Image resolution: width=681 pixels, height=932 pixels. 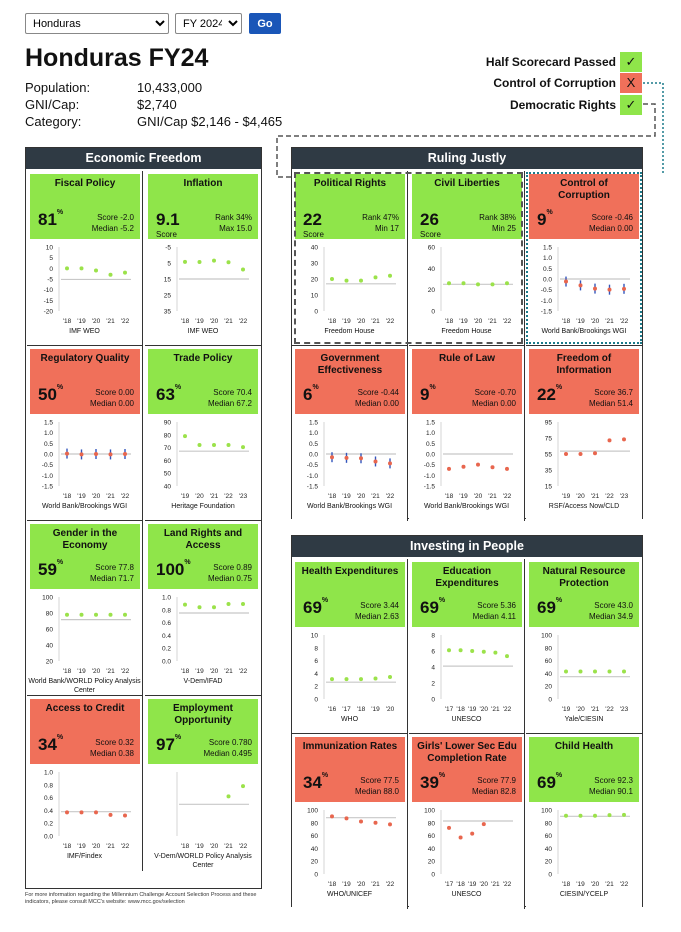 What do you see at coordinates (312, 220) in the screenshot?
I see `indicator-value: 22` at bounding box center [312, 220].